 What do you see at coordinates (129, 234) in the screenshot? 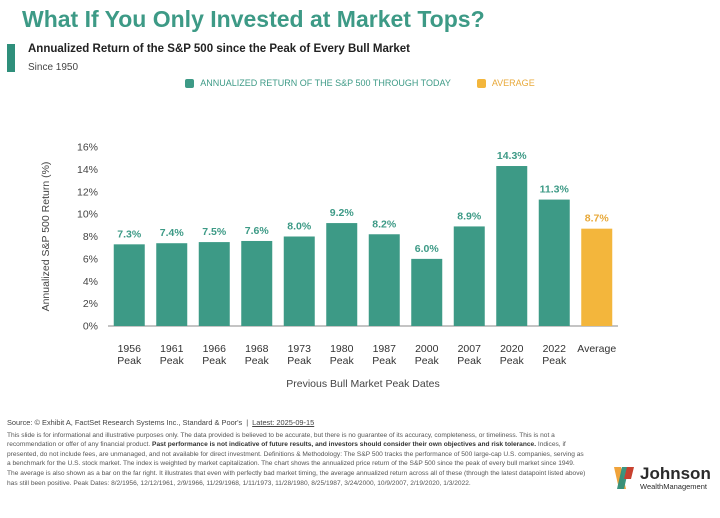
I see `bar-value-label: 7.3%` at bounding box center [129, 234].